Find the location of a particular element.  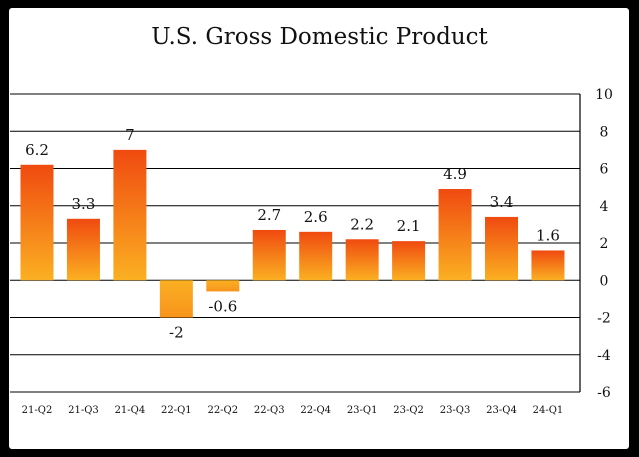

bar-22-Q1 is located at coordinates (176, 299).